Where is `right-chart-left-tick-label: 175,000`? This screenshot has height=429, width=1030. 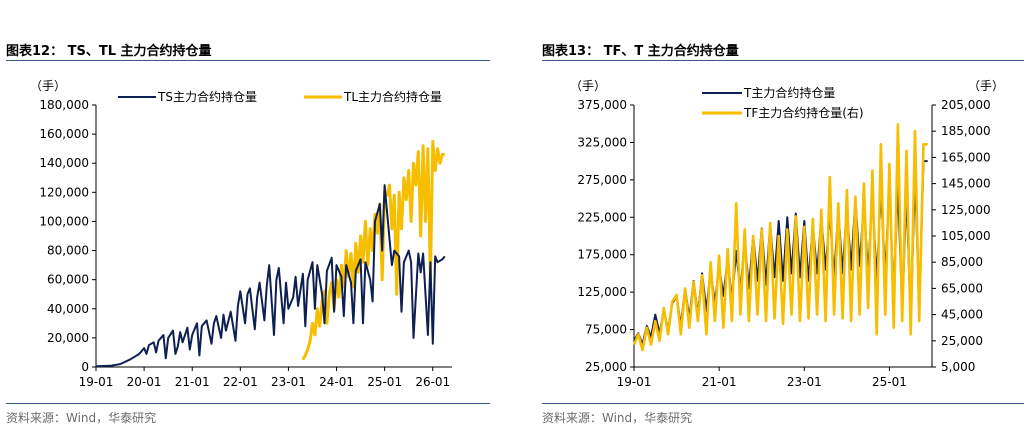 right-chart-left-tick-label: 175,000 is located at coordinates (602, 255).